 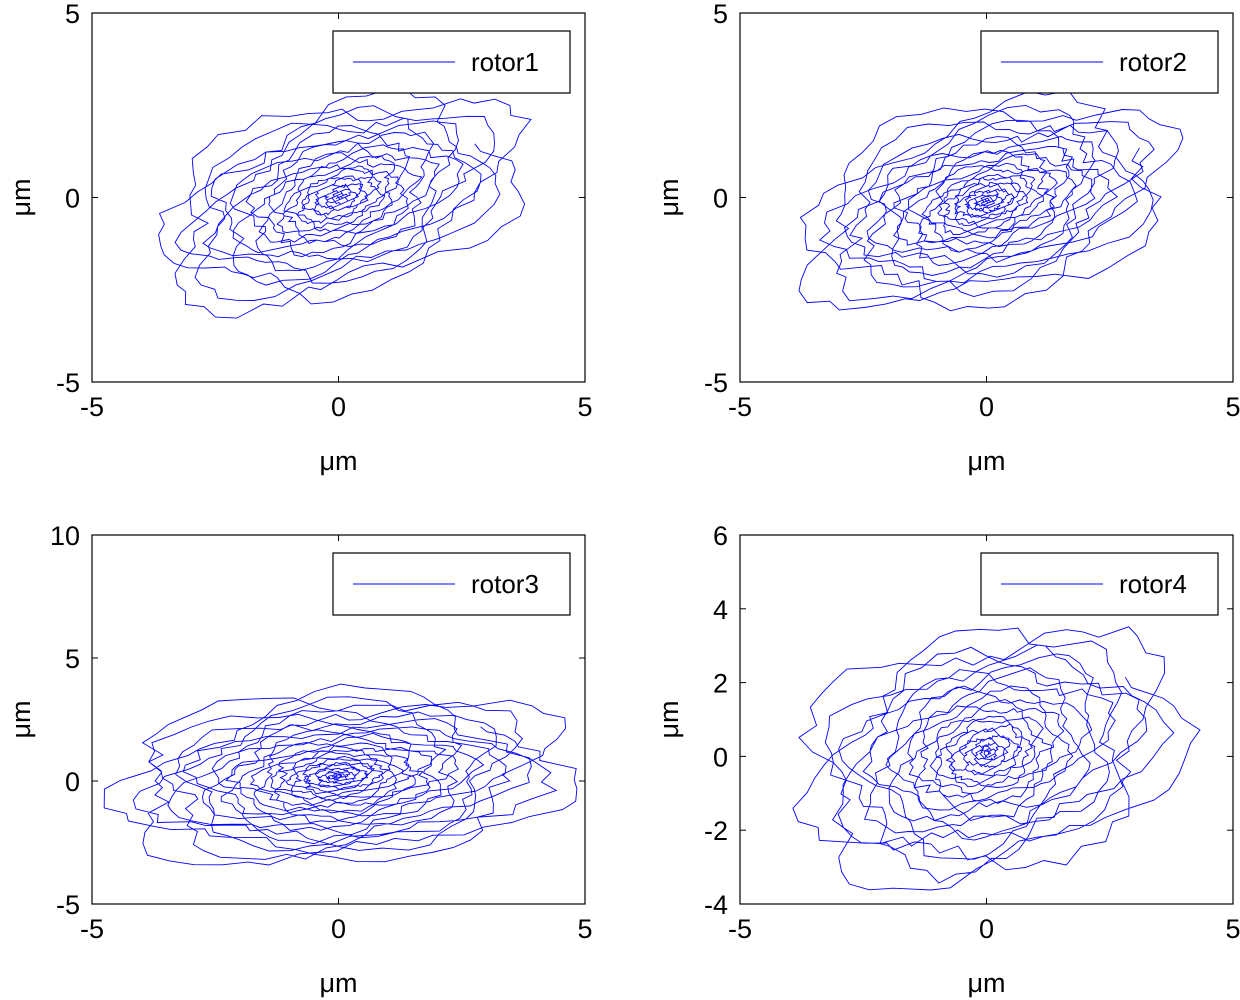 What do you see at coordinates (451, 584) in the screenshot?
I see `legend: rotor3` at bounding box center [451, 584].